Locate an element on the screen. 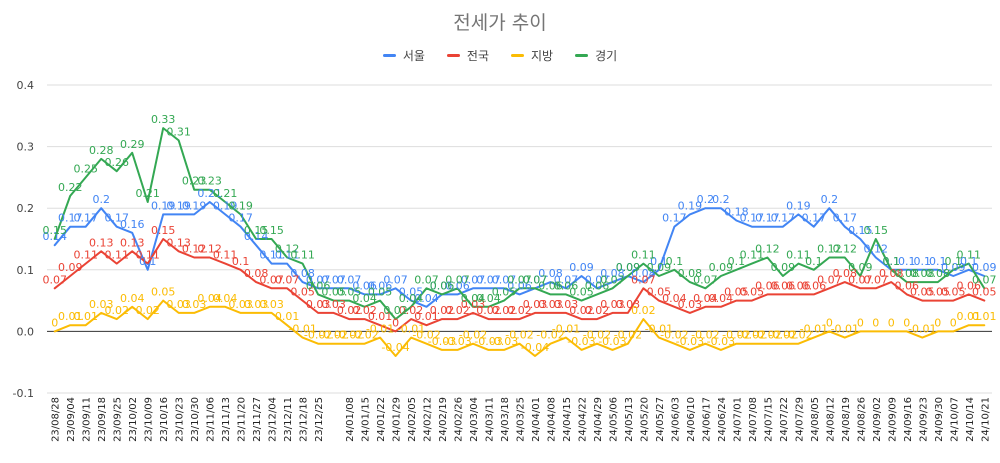  x-tick-label: 24/04/01 is located at coordinates (536, 419).